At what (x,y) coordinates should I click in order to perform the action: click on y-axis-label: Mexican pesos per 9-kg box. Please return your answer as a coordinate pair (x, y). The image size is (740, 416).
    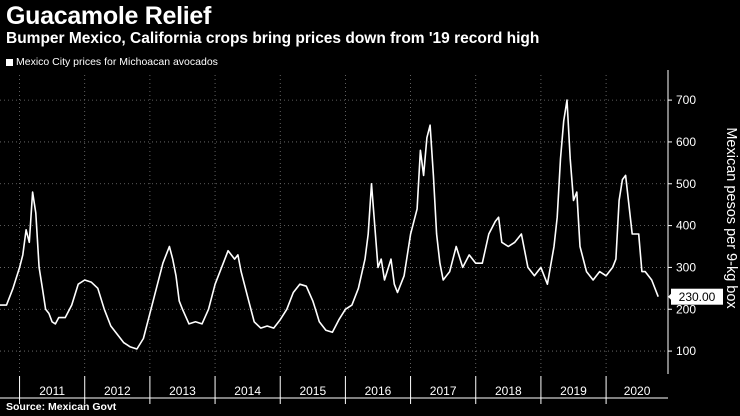
    Looking at the image, I should click on (731, 218).